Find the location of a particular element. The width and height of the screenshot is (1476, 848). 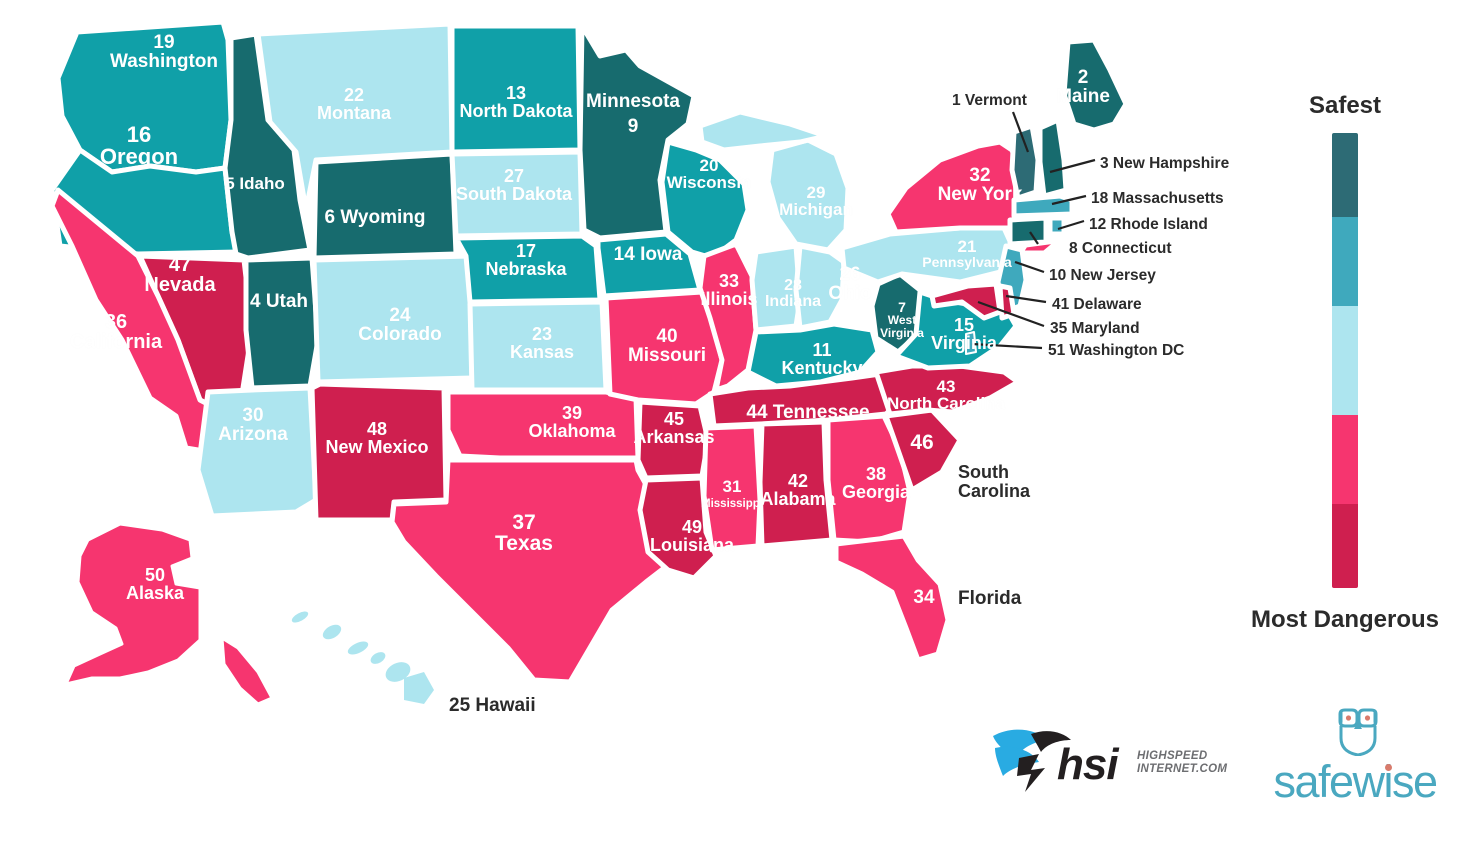

state-alaska is located at coordinates (133, 604).